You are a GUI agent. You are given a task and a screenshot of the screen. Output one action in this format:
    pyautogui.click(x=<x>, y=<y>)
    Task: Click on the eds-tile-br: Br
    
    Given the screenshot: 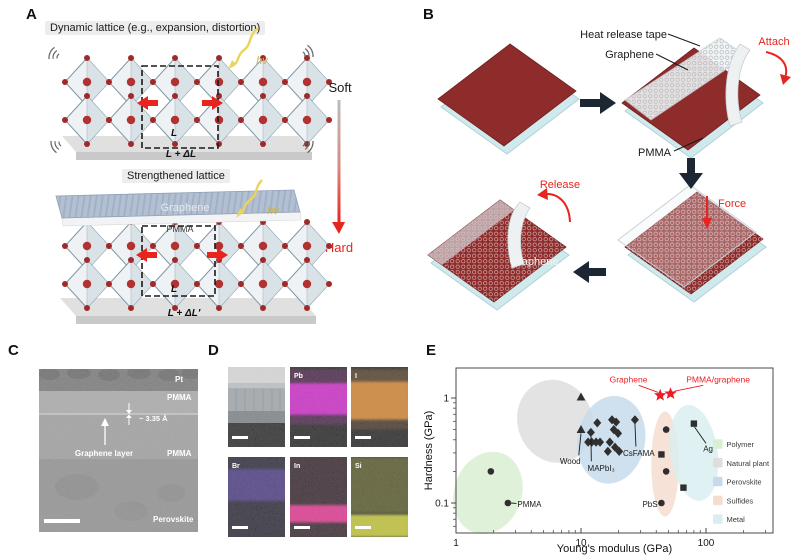 What is the action you would take?
    pyautogui.click(x=256, y=497)
    